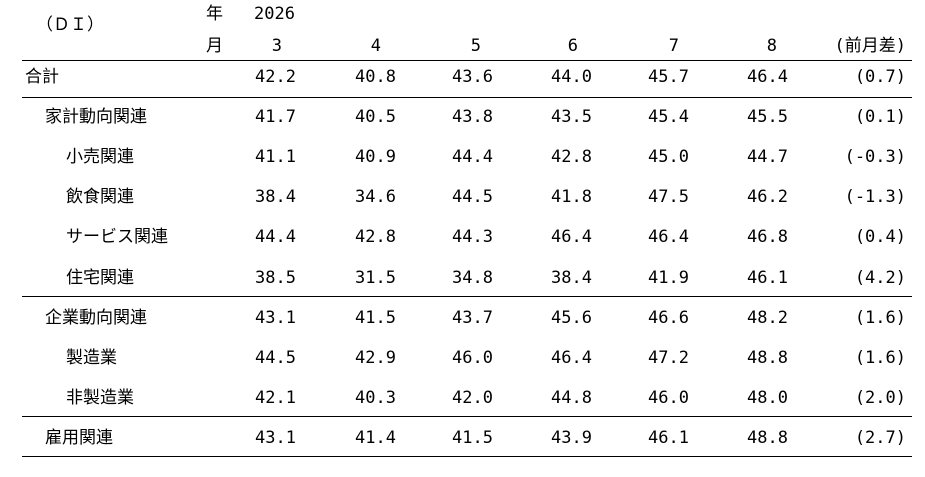  I want to click on value-cell: 41.1, so click(275, 157).